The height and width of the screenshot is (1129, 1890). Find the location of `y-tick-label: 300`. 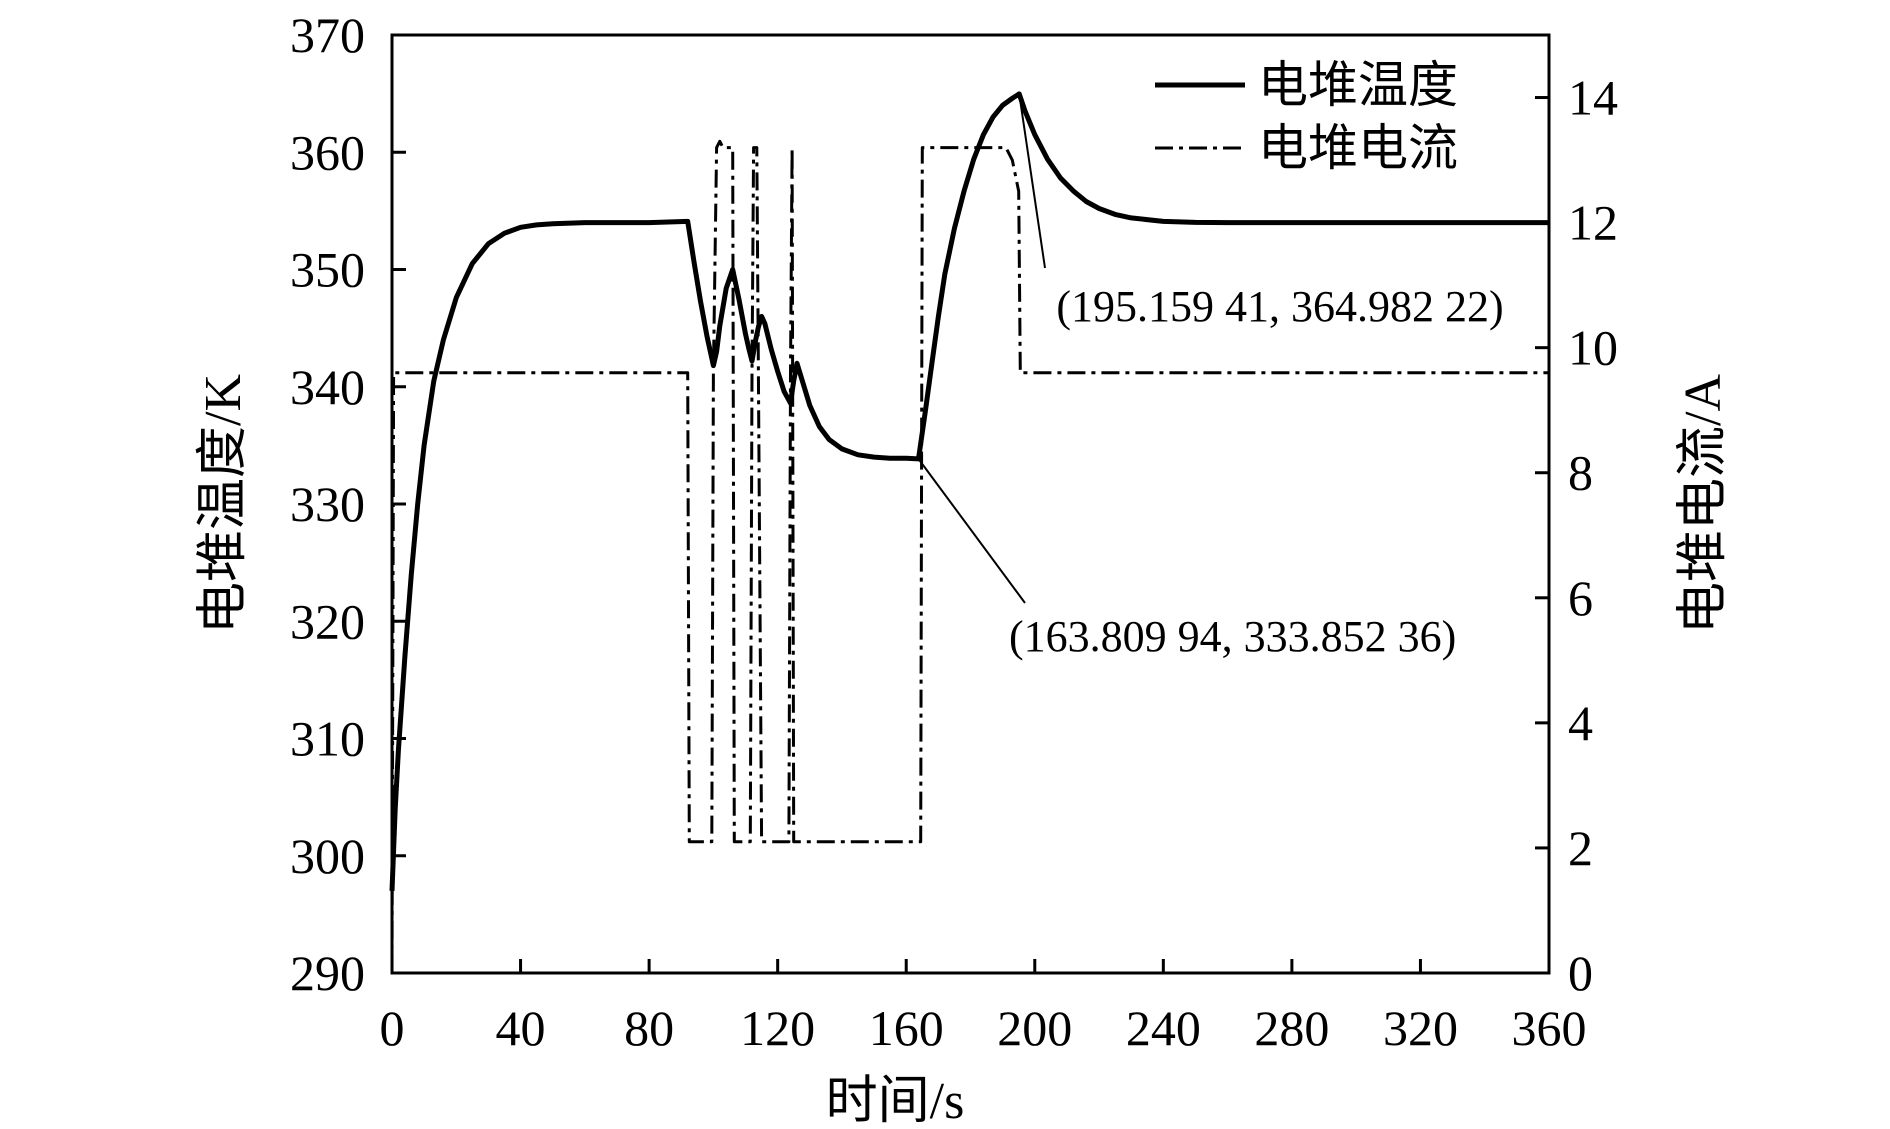

y-tick-label: 300 is located at coordinates (327, 856).